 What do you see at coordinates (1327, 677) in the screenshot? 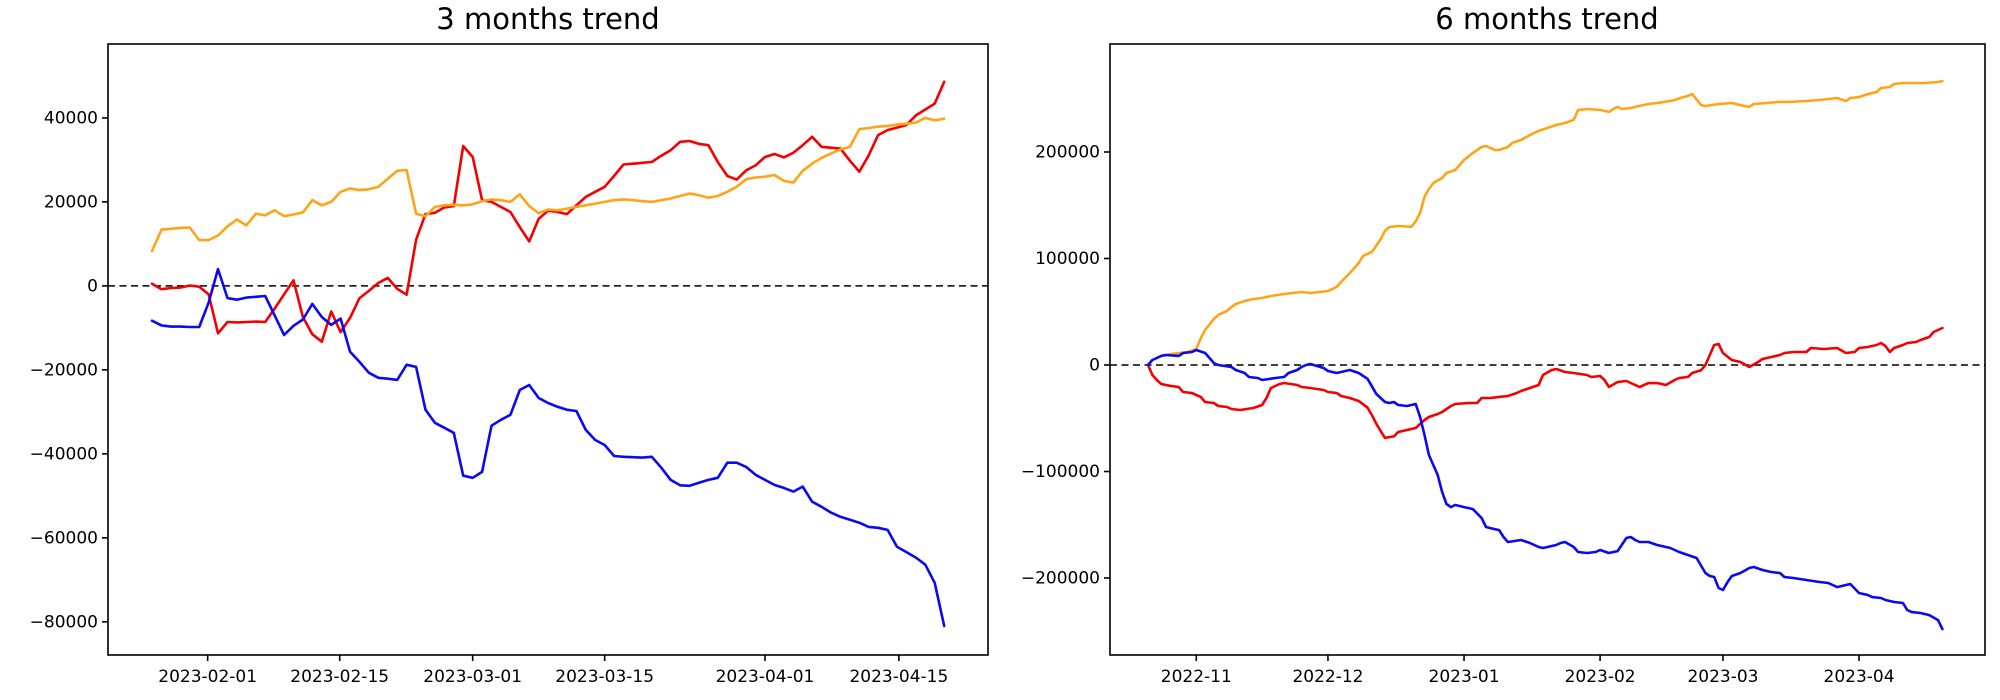
I see `x-tick-label: 2022-12` at bounding box center [1327, 677].